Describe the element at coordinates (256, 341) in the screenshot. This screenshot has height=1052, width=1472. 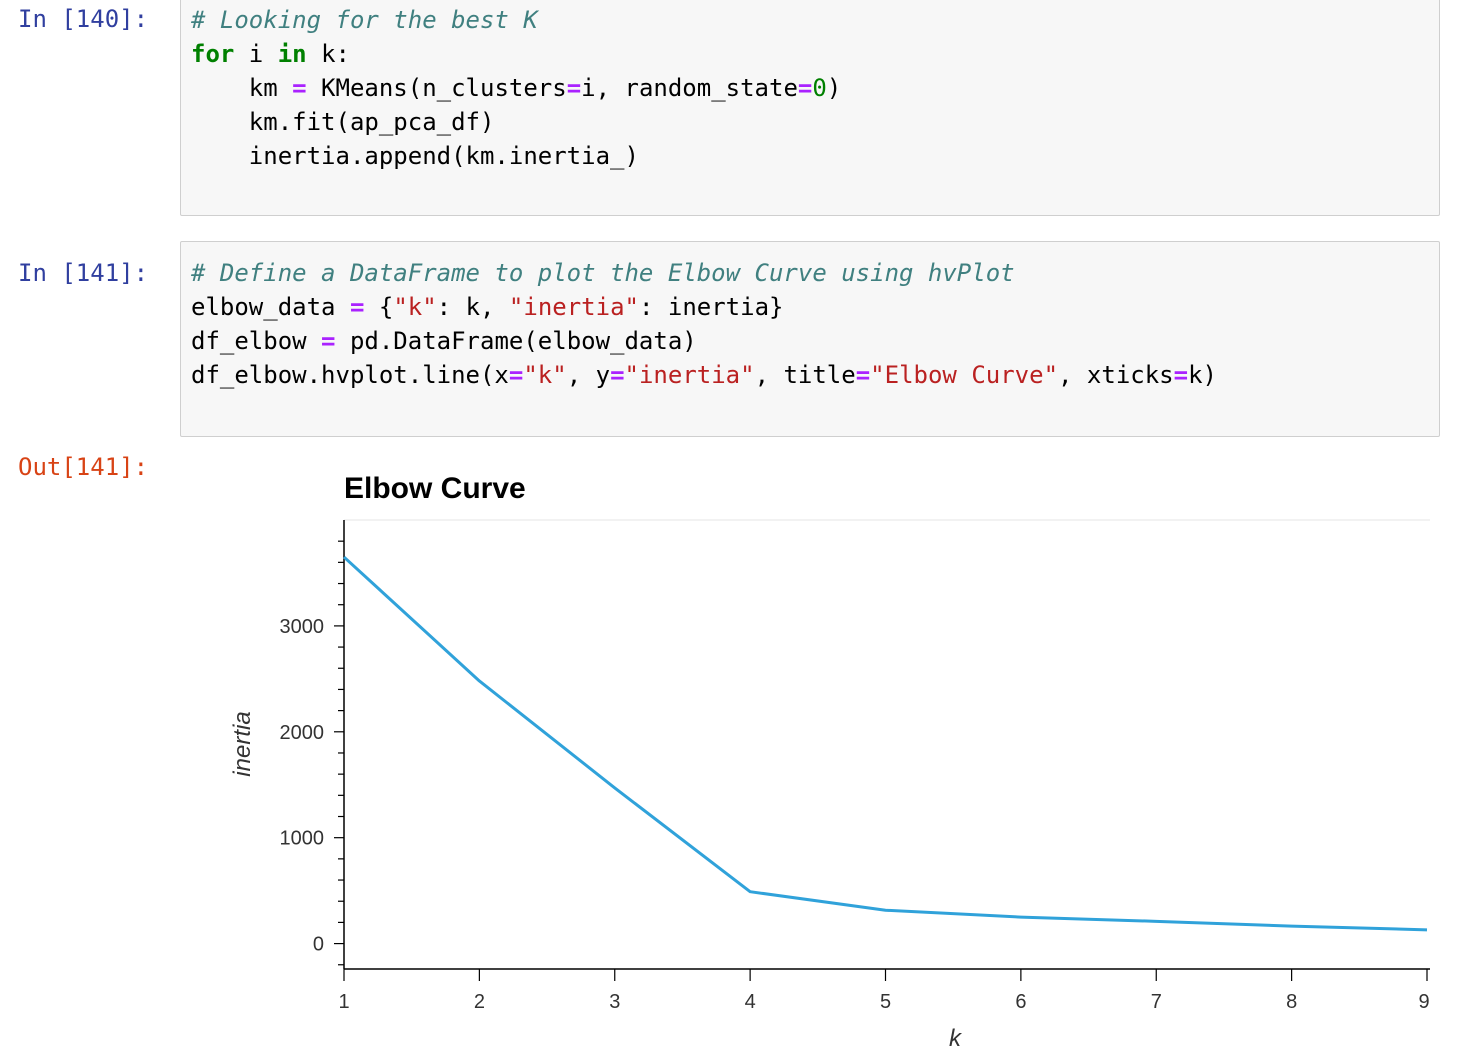
I see `code-token: df_elbow` at that location.